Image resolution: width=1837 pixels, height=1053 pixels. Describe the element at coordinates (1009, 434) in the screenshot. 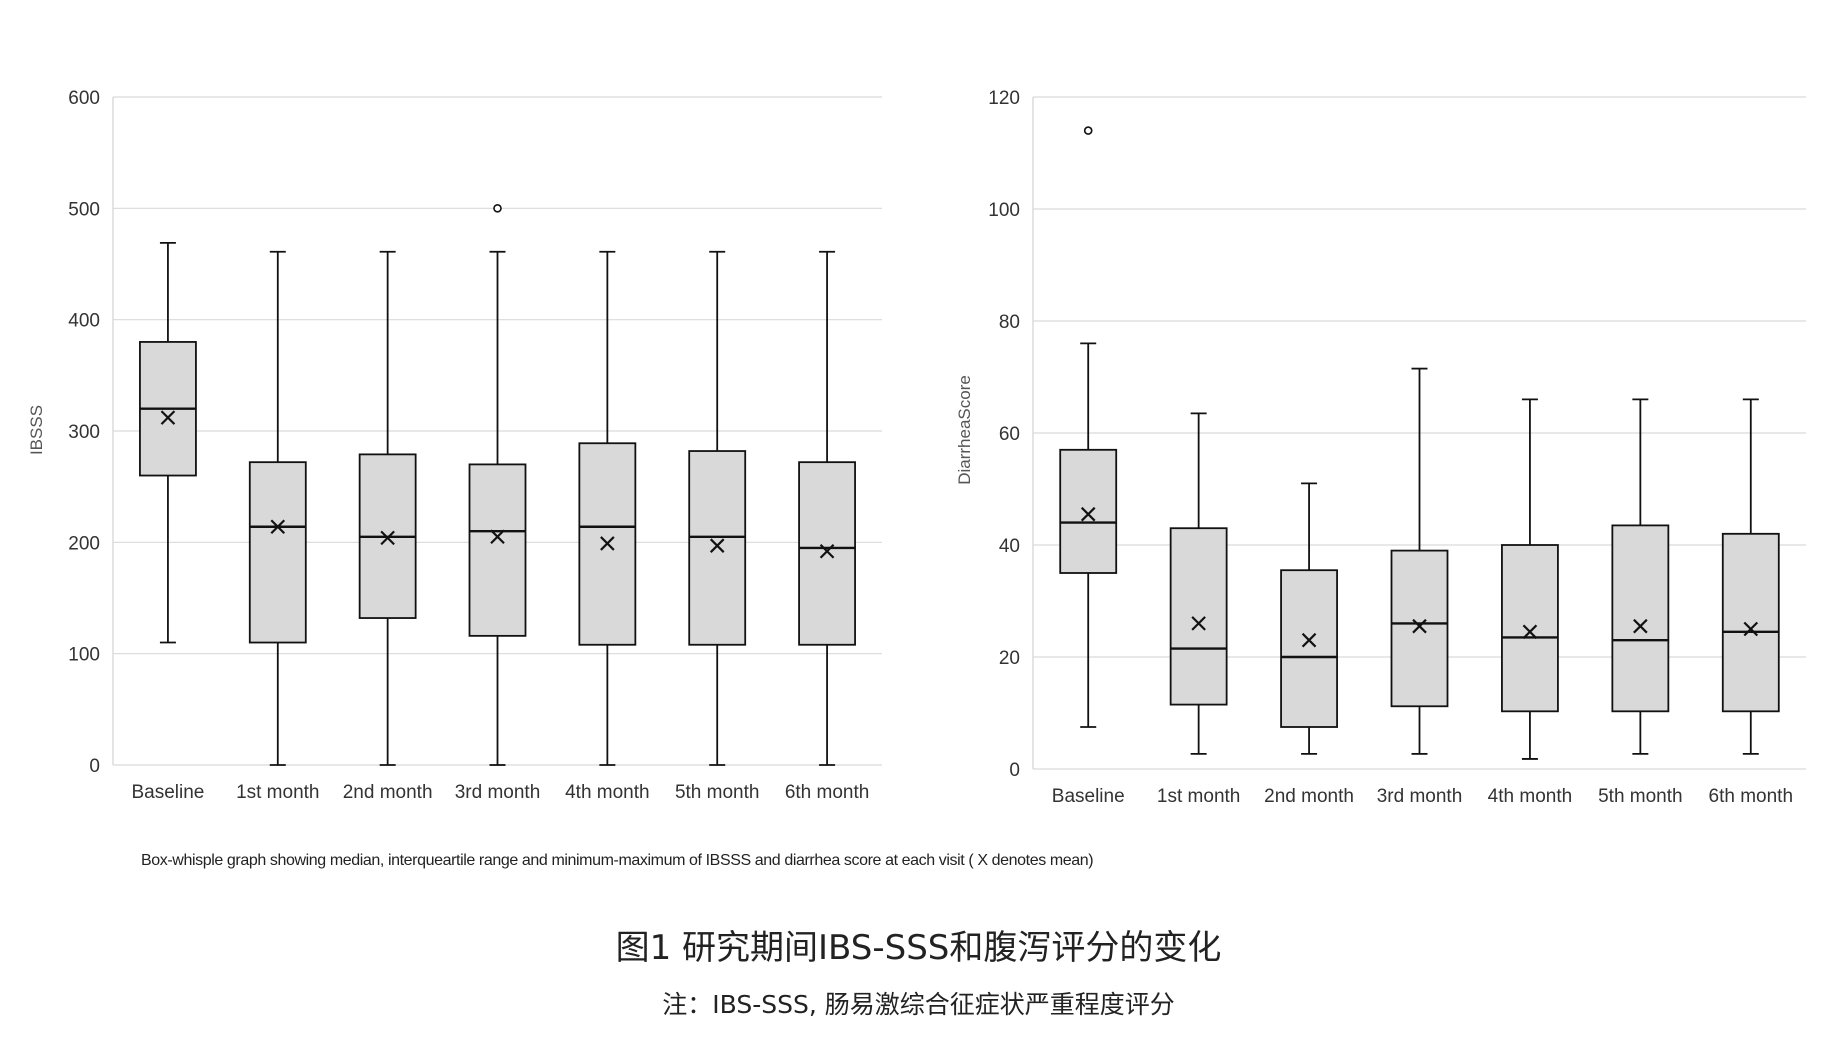

I see `y-tick-label: 60` at that location.